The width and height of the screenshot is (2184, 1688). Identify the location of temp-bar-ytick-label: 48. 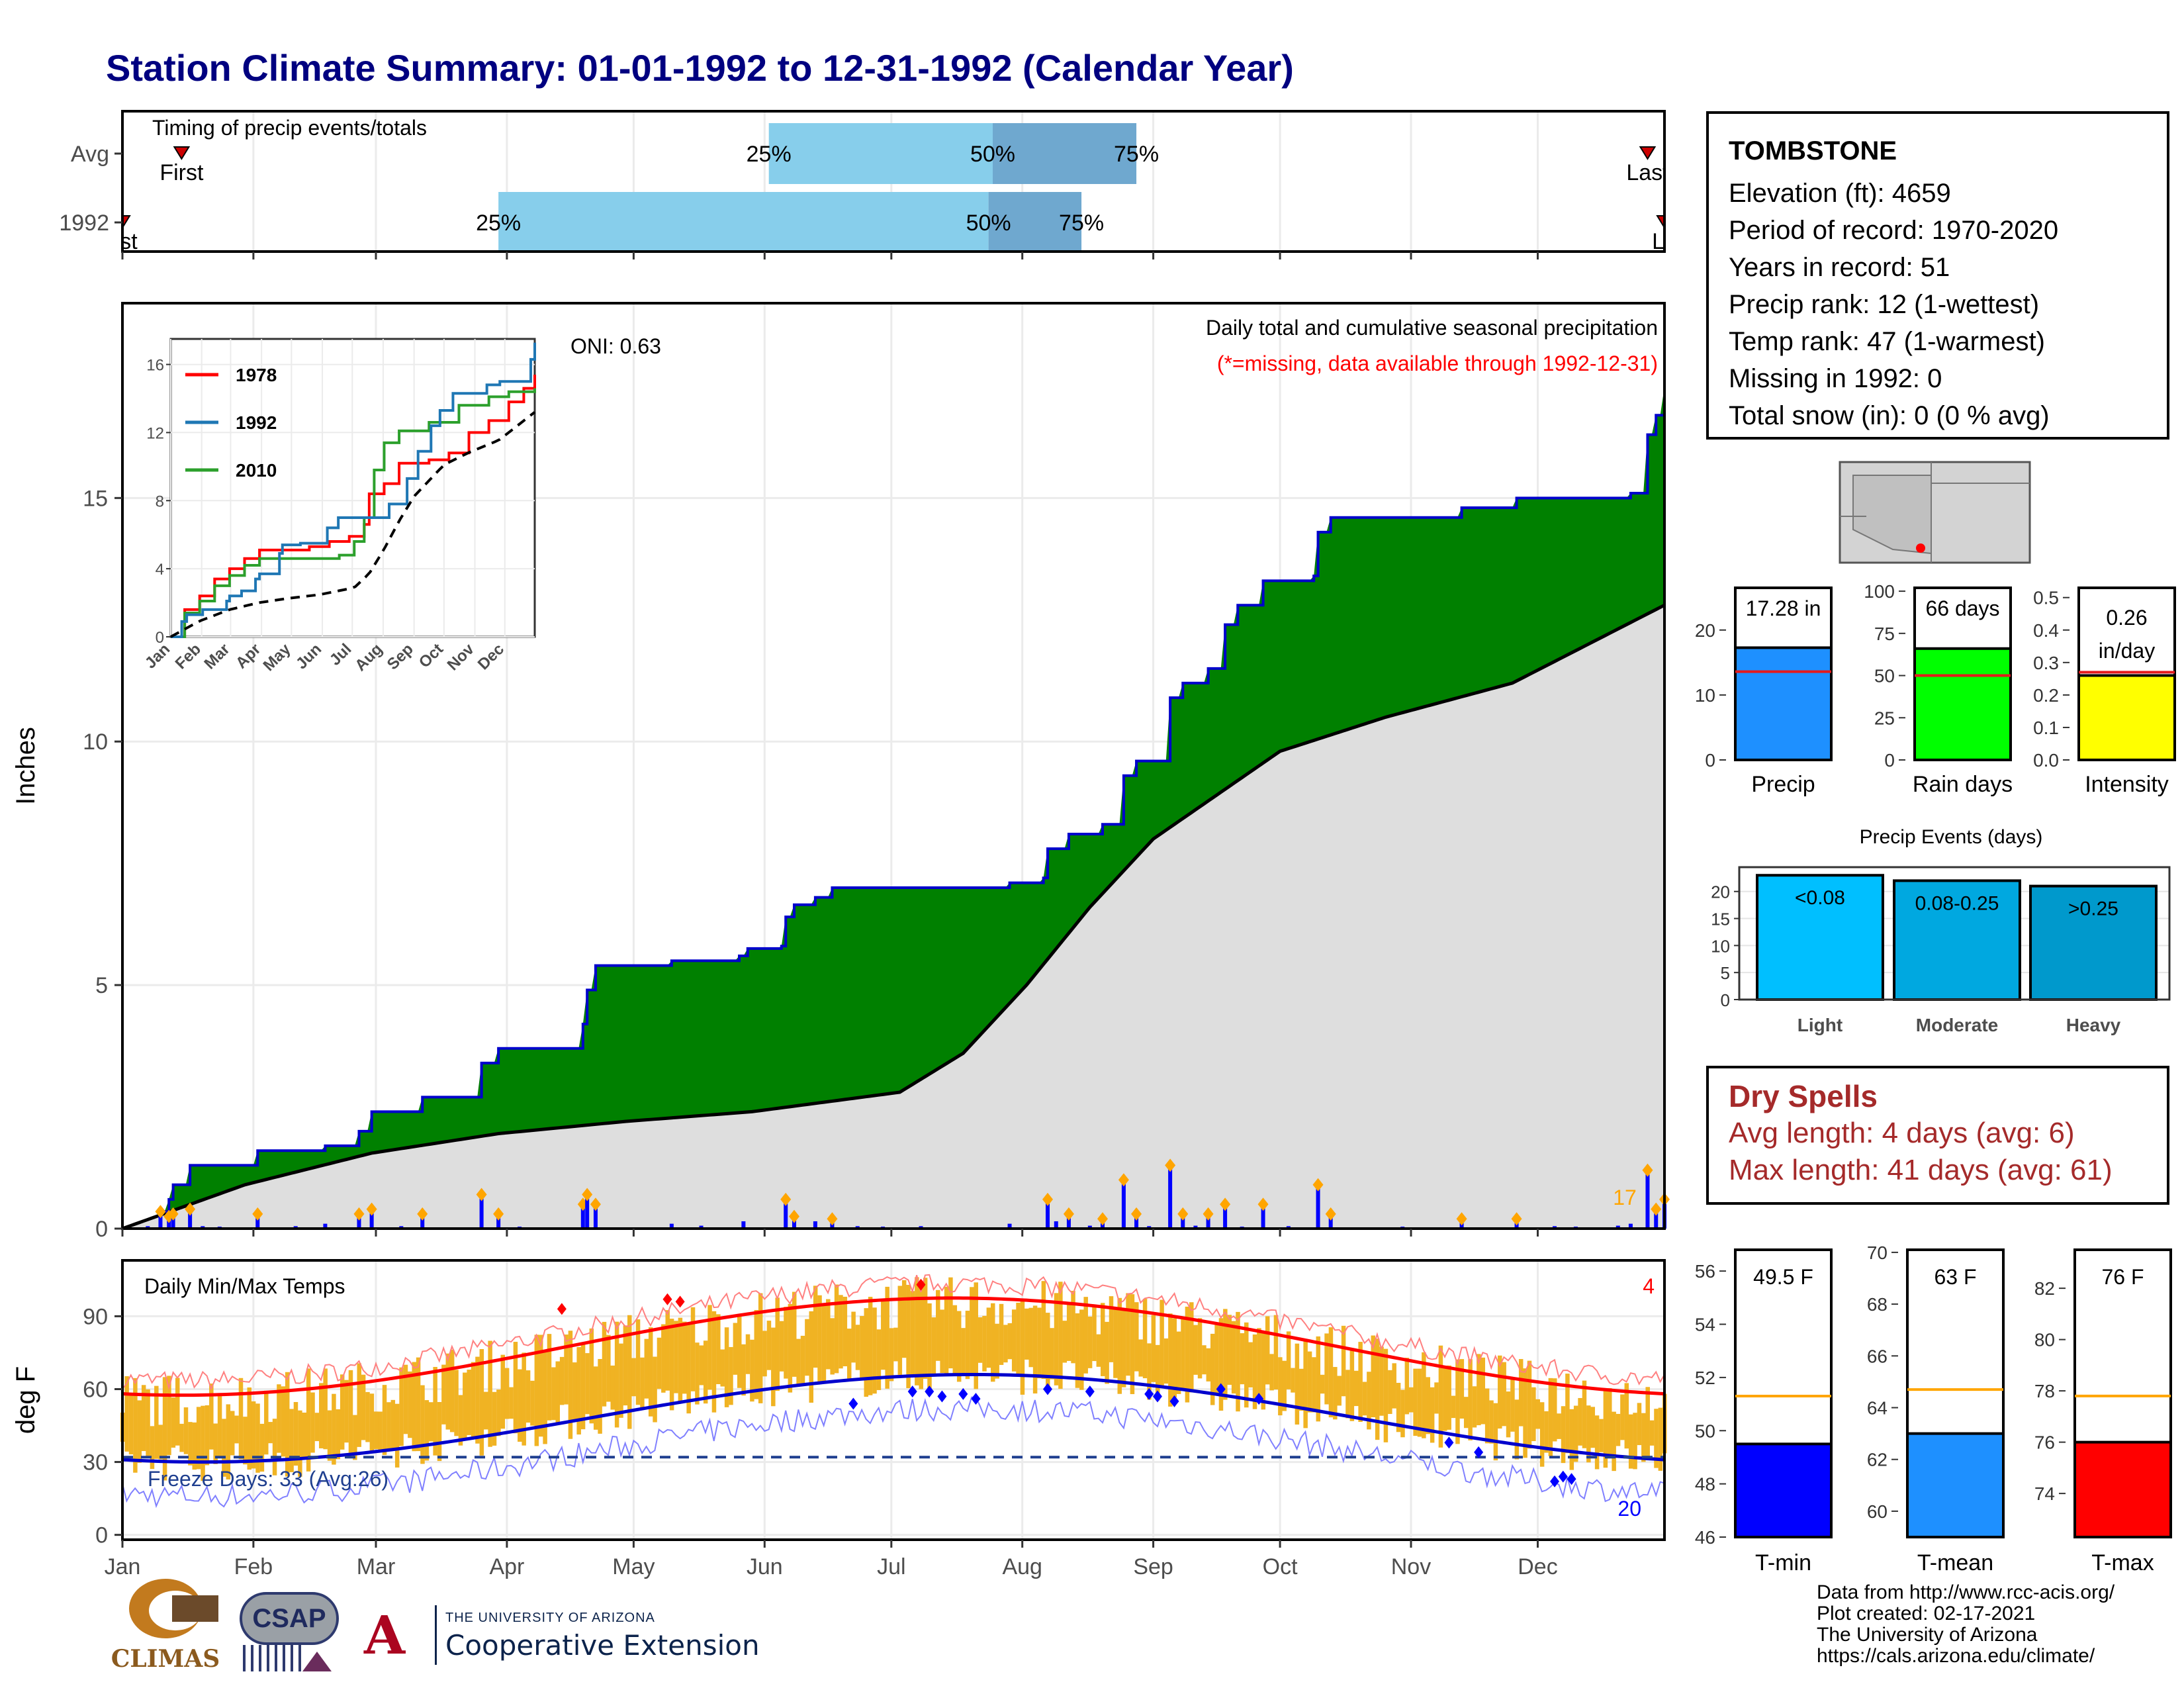
(1705, 1484).